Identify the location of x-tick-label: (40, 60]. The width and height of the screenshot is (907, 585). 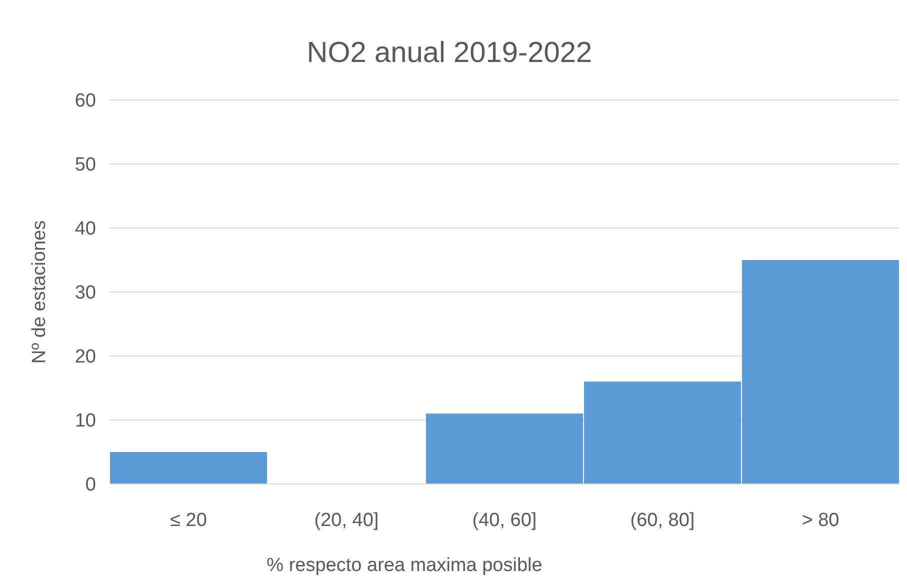
(504, 520).